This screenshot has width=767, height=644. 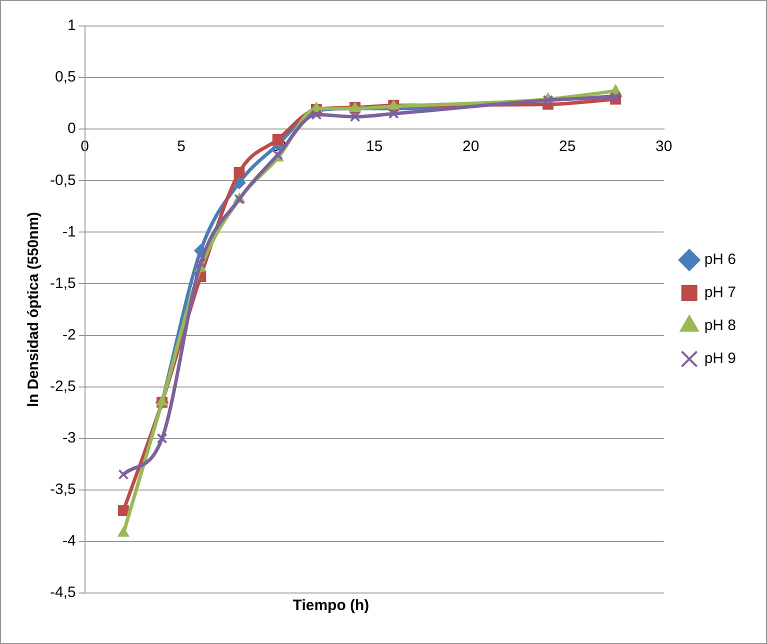 What do you see at coordinates (69, 438) in the screenshot?
I see `y-tick-label: -3` at bounding box center [69, 438].